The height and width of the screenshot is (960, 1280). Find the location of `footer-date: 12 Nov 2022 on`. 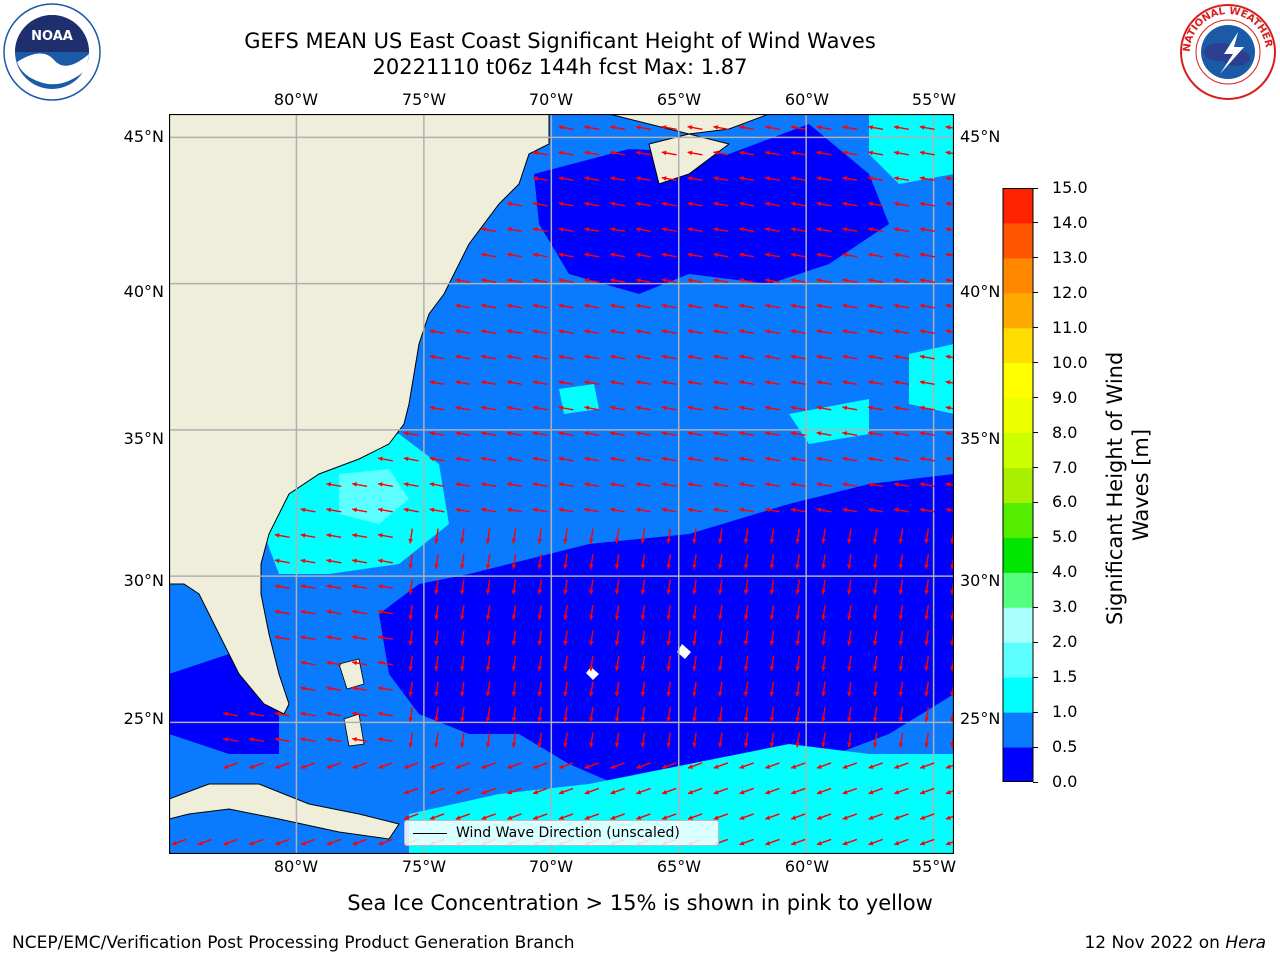

footer-date: 12 Nov 2022 on is located at coordinates (1155, 943).